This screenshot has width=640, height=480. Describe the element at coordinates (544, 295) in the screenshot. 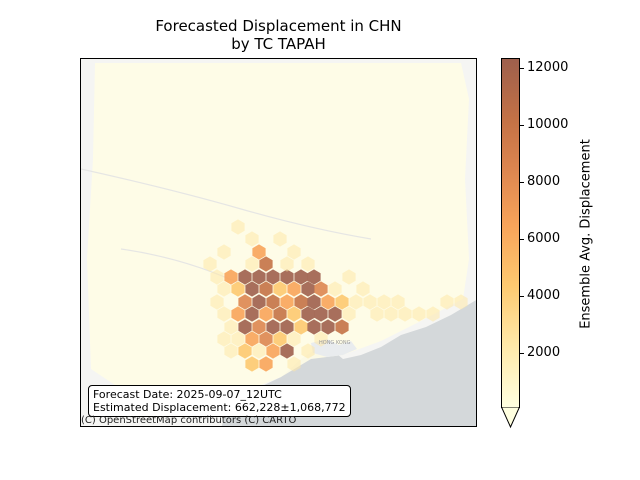

I see `colorbar-tick-label: 4000` at that location.